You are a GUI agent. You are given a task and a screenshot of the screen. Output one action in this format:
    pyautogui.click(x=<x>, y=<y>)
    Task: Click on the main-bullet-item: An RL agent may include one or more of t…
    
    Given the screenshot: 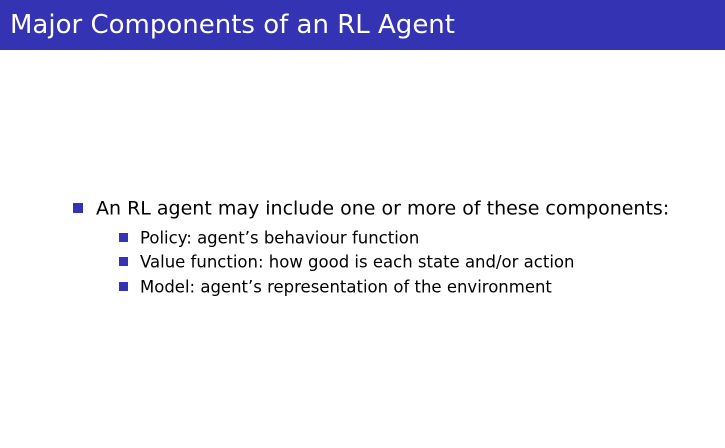 What is the action you would take?
    pyautogui.click(x=371, y=208)
    